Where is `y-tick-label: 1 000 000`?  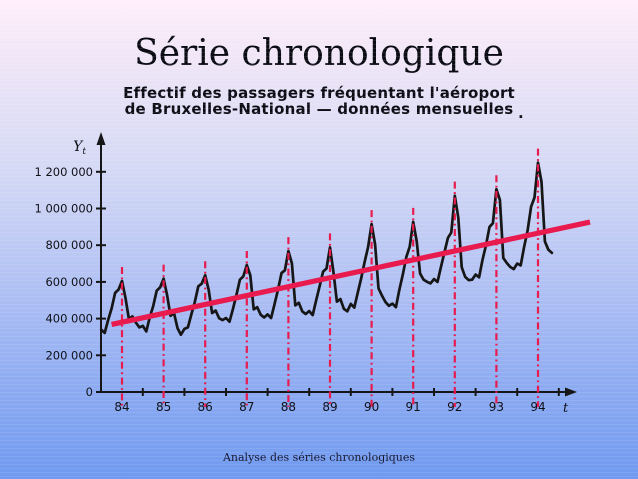
y-tick-label: 1 000 000 is located at coordinates (63, 209).